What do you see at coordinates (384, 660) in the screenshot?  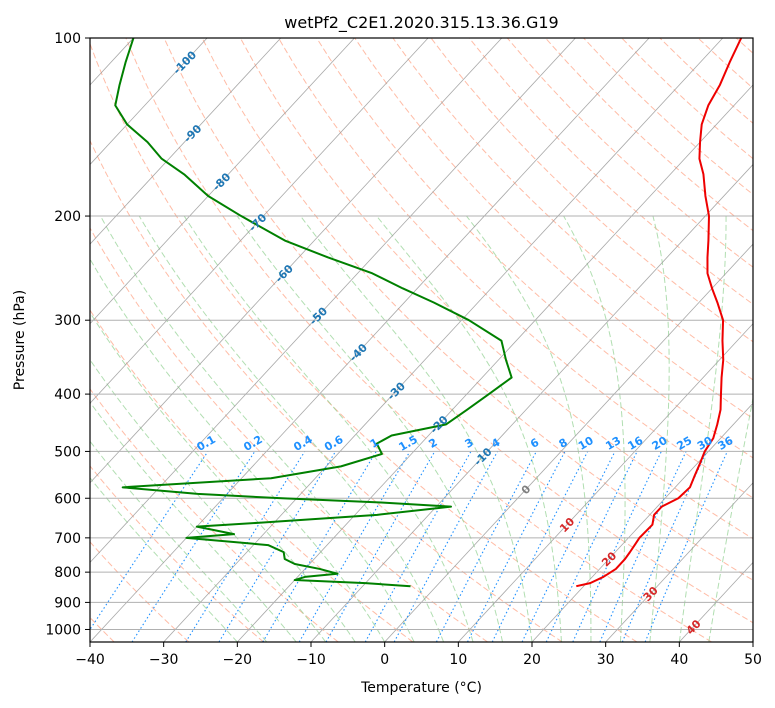 I see `x-tick-label: 0` at bounding box center [384, 660].